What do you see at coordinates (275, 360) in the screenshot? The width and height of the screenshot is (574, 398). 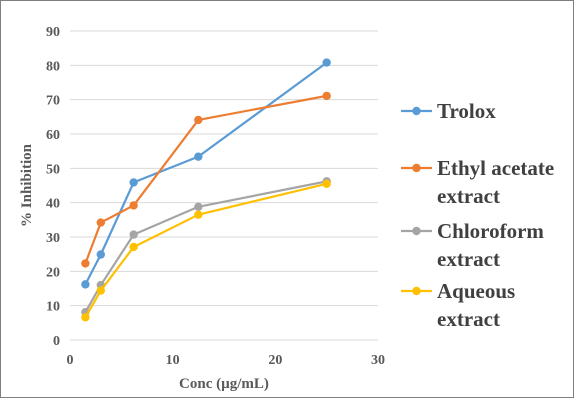 I see `x-tick-label: 20` at bounding box center [275, 360].